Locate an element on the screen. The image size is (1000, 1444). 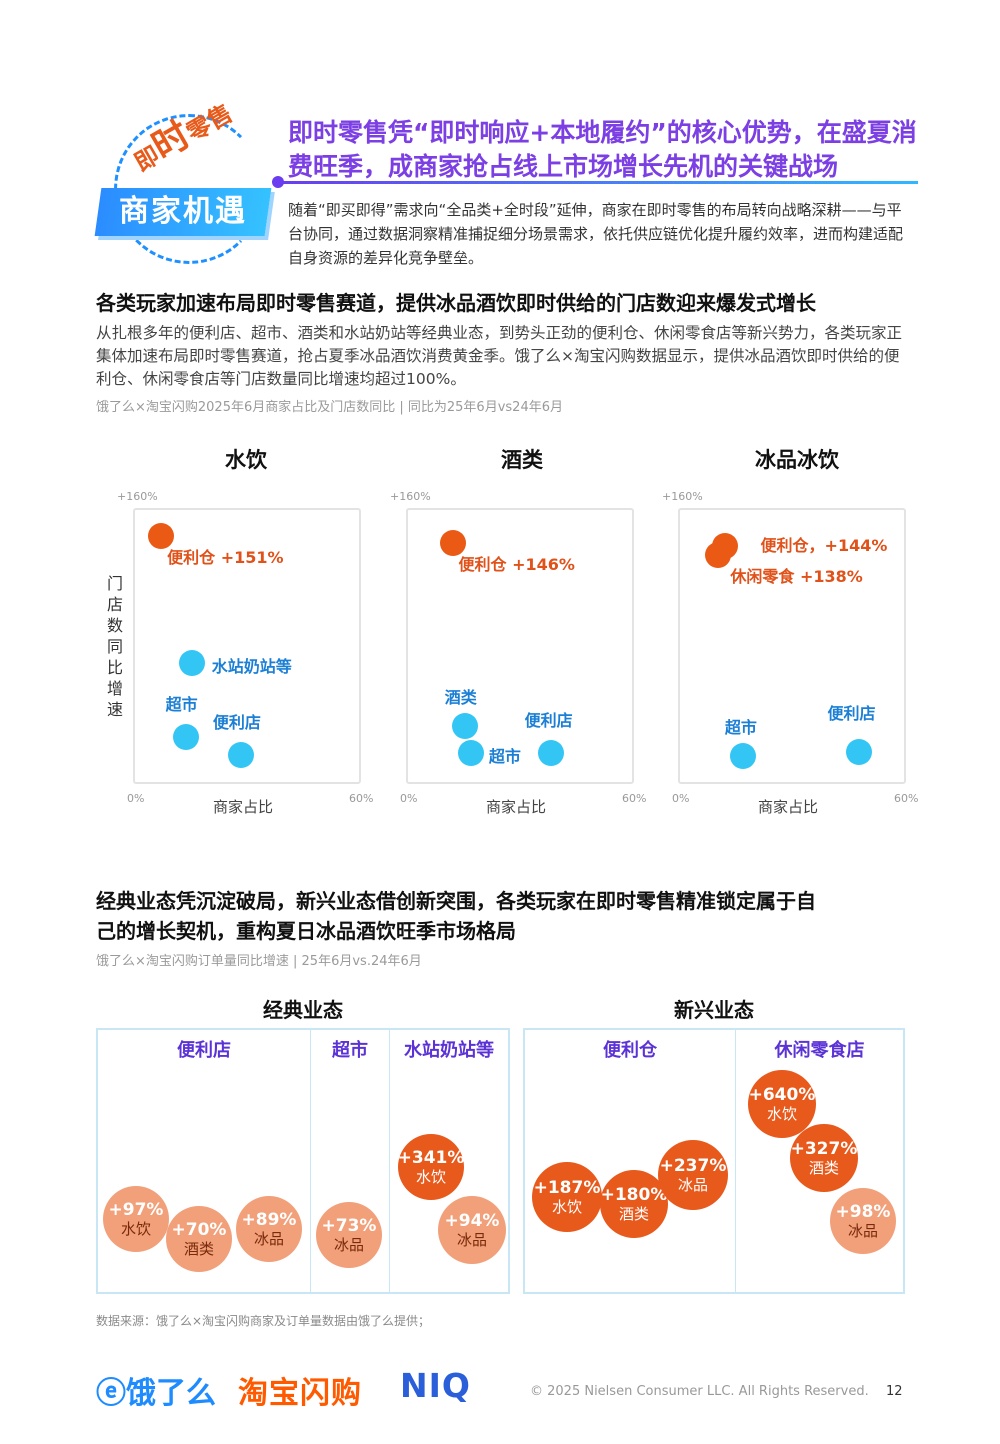
col-label-supermarket: 超市 is located at coordinates (350, 1050).